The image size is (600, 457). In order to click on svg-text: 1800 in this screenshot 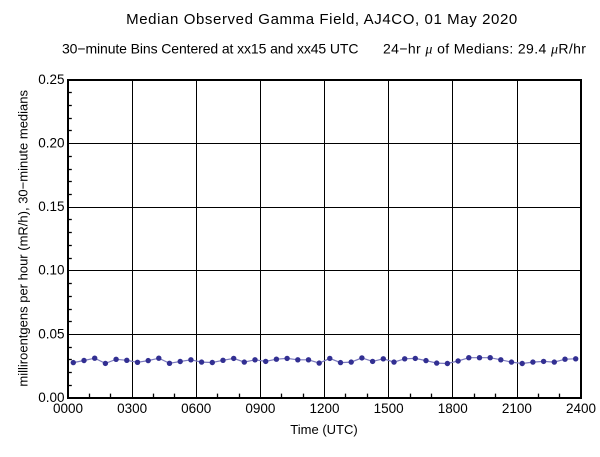, I will do `click(453, 408)`.